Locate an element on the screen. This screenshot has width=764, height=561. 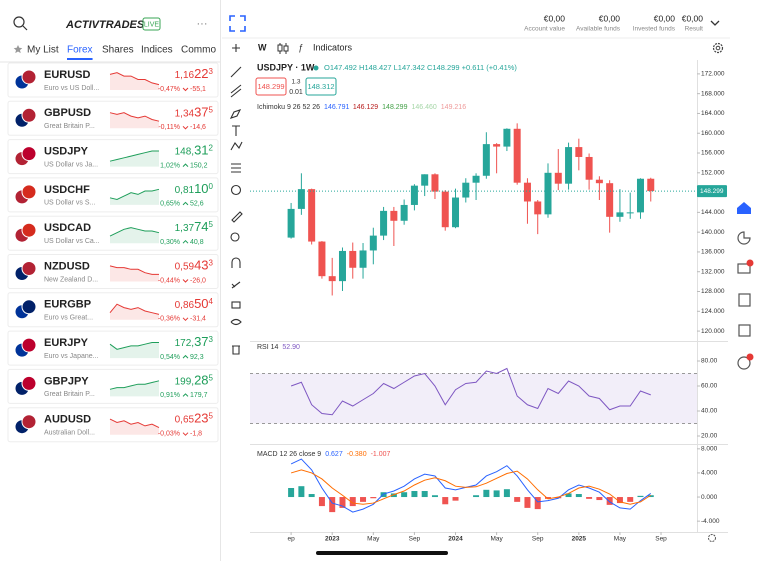
price: 1,16223 is located at coordinates (194, 73).